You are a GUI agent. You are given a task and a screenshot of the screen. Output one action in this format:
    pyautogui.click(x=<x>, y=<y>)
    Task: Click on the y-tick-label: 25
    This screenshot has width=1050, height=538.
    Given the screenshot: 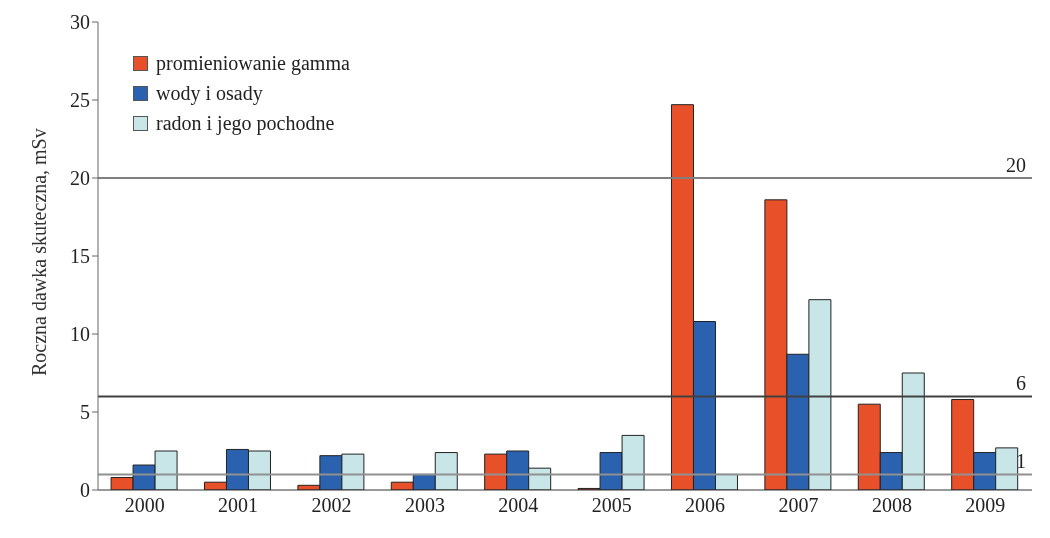 What is the action you would take?
    pyautogui.click(x=80, y=100)
    